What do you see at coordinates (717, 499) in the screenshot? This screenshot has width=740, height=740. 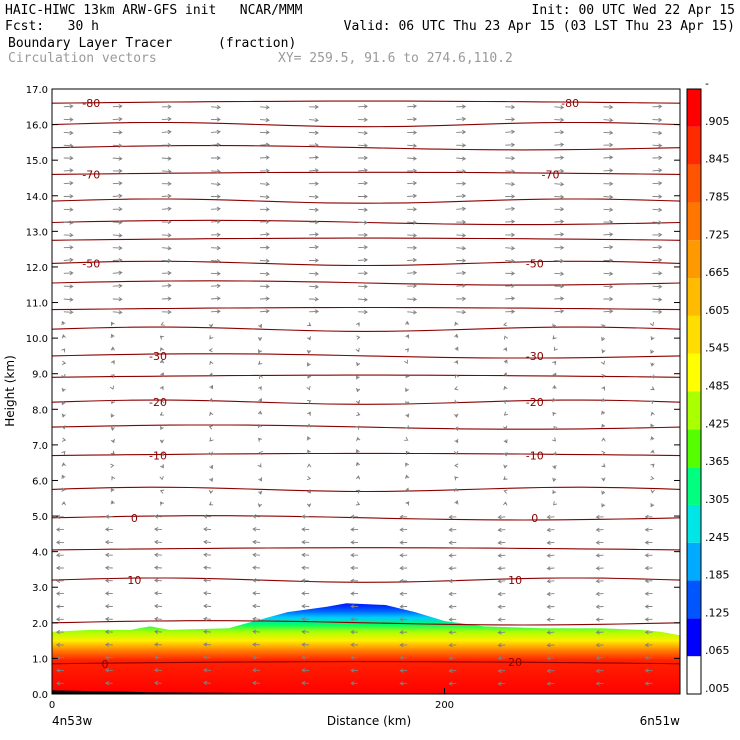 I see `colorbar-label: .305` at bounding box center [717, 499].